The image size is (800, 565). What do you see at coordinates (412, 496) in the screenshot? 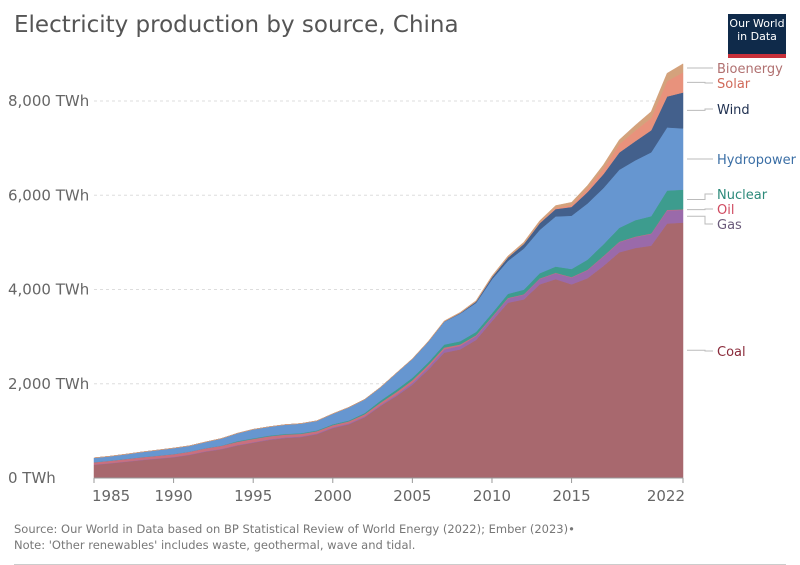
I see `x-tick-label: 2005` at bounding box center [412, 496].